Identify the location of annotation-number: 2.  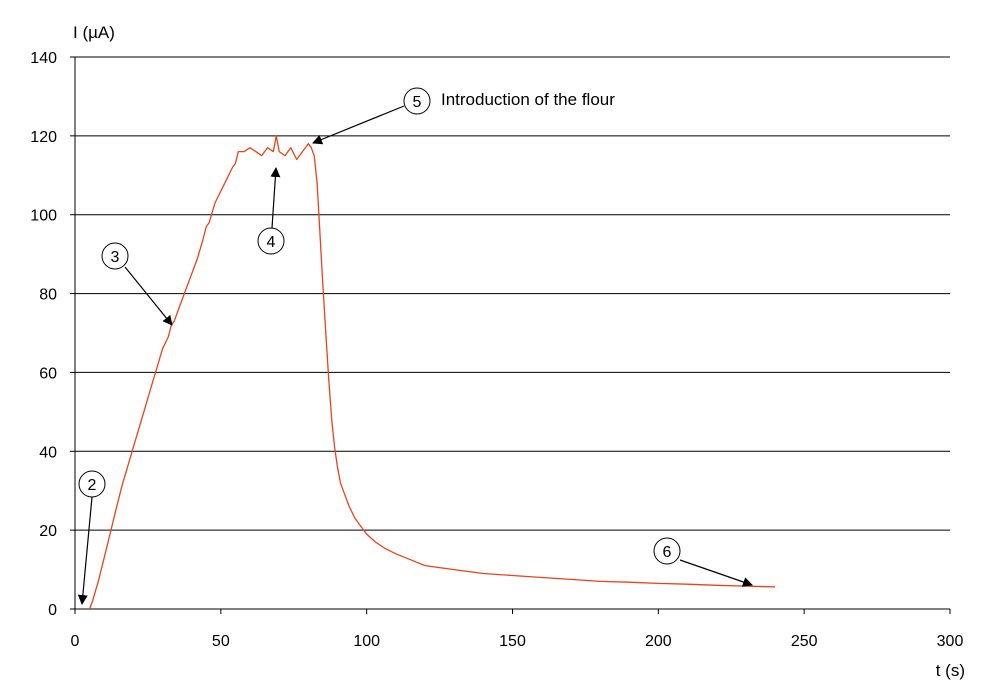
(92, 485).